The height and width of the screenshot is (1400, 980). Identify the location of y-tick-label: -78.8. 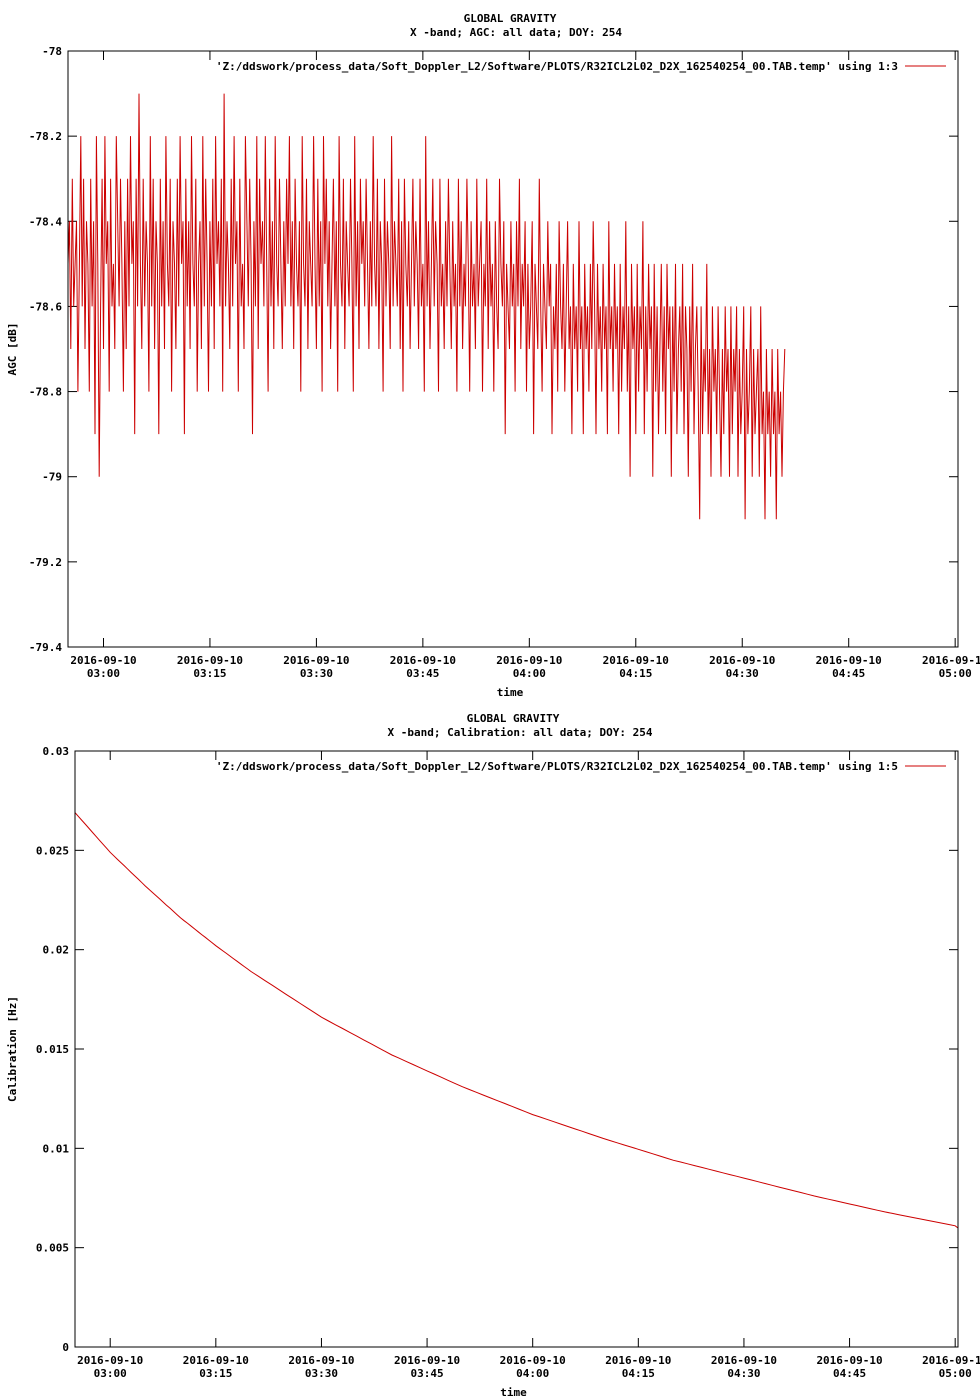
(45, 392).